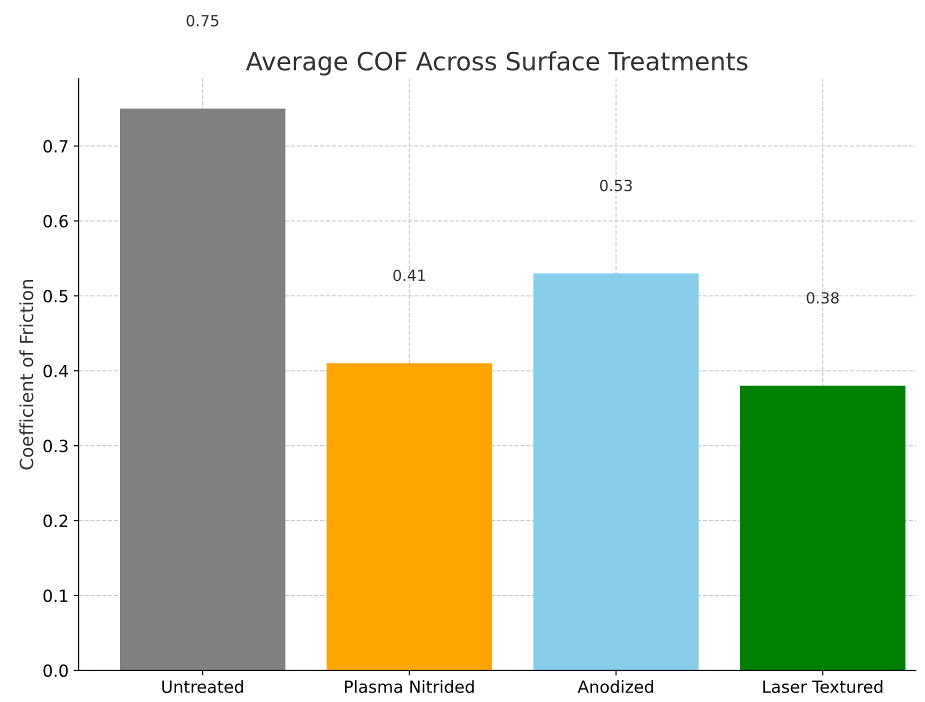  What do you see at coordinates (26, 375) in the screenshot?
I see `y-axis-title: Coefficient of Friction` at bounding box center [26, 375].